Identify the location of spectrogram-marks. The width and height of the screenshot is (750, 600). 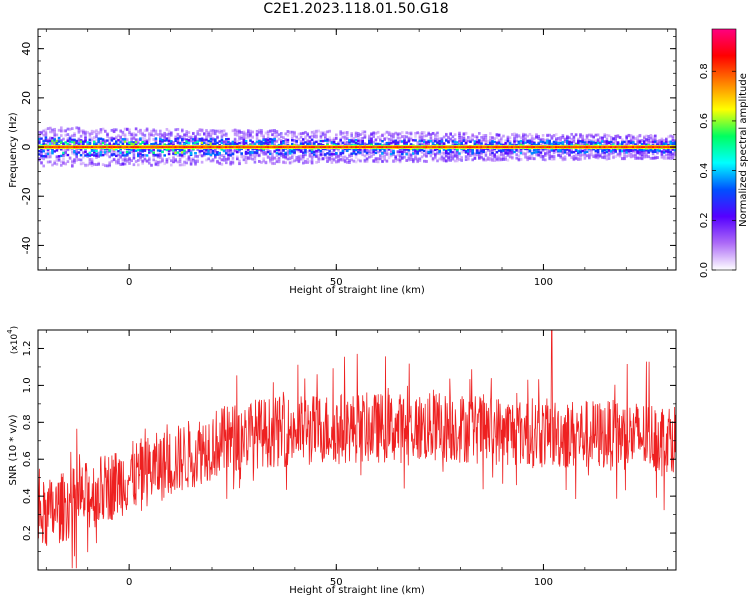
(357, 147).